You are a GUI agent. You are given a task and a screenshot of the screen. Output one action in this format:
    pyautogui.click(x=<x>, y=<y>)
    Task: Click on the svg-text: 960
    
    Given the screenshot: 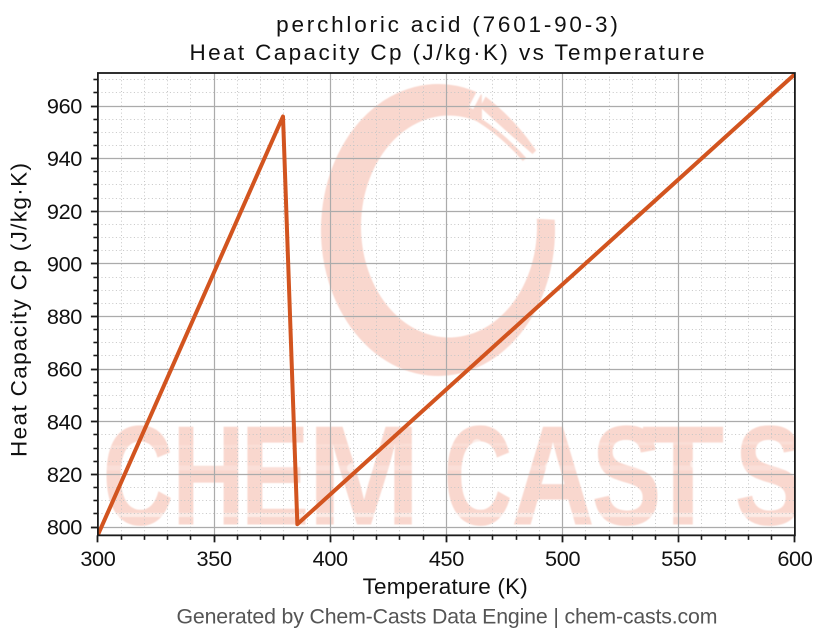 What is the action you would take?
    pyautogui.click(x=64, y=106)
    